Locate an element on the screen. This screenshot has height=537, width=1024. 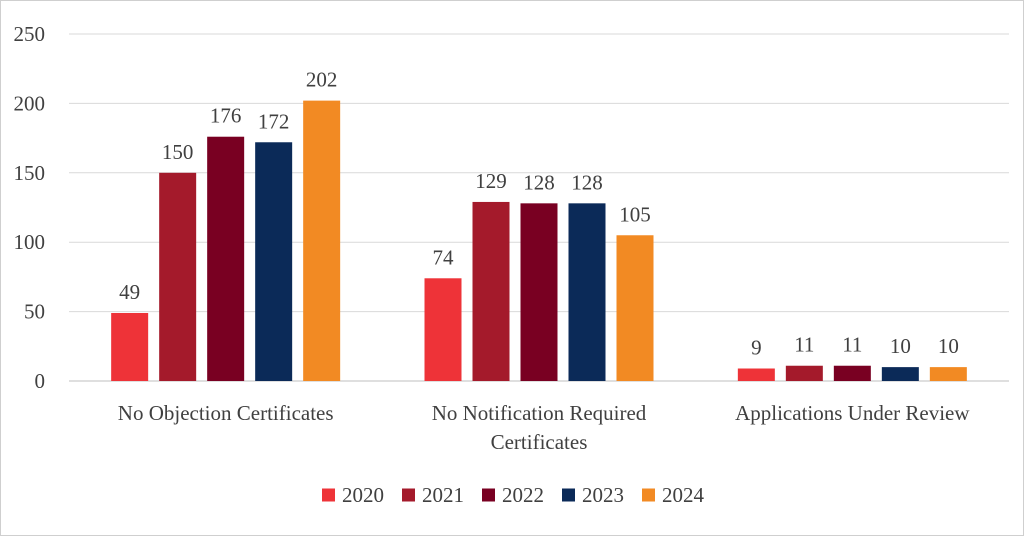
data-label: 172 is located at coordinates (274, 121).